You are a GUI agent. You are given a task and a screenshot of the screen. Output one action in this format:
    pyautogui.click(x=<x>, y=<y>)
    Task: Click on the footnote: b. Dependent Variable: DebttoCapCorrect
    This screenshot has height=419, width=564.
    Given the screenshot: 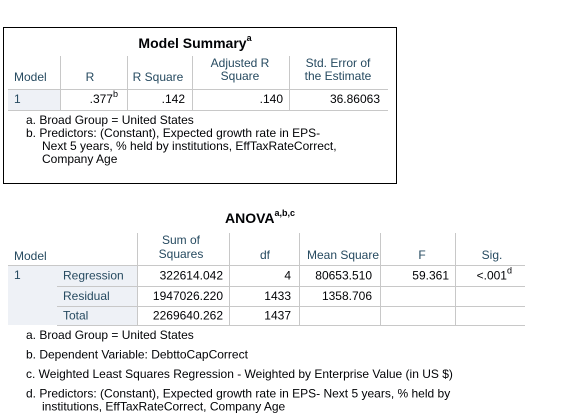 What is the action you would take?
    pyautogui.click(x=137, y=355)
    